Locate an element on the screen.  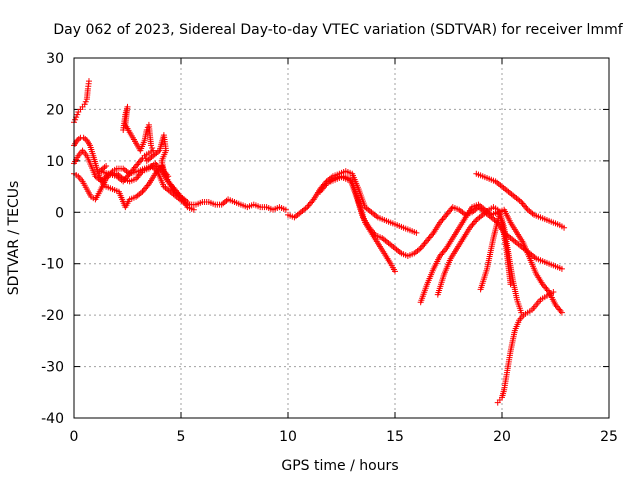
x-tick-label: 0 is located at coordinates (74, 437).